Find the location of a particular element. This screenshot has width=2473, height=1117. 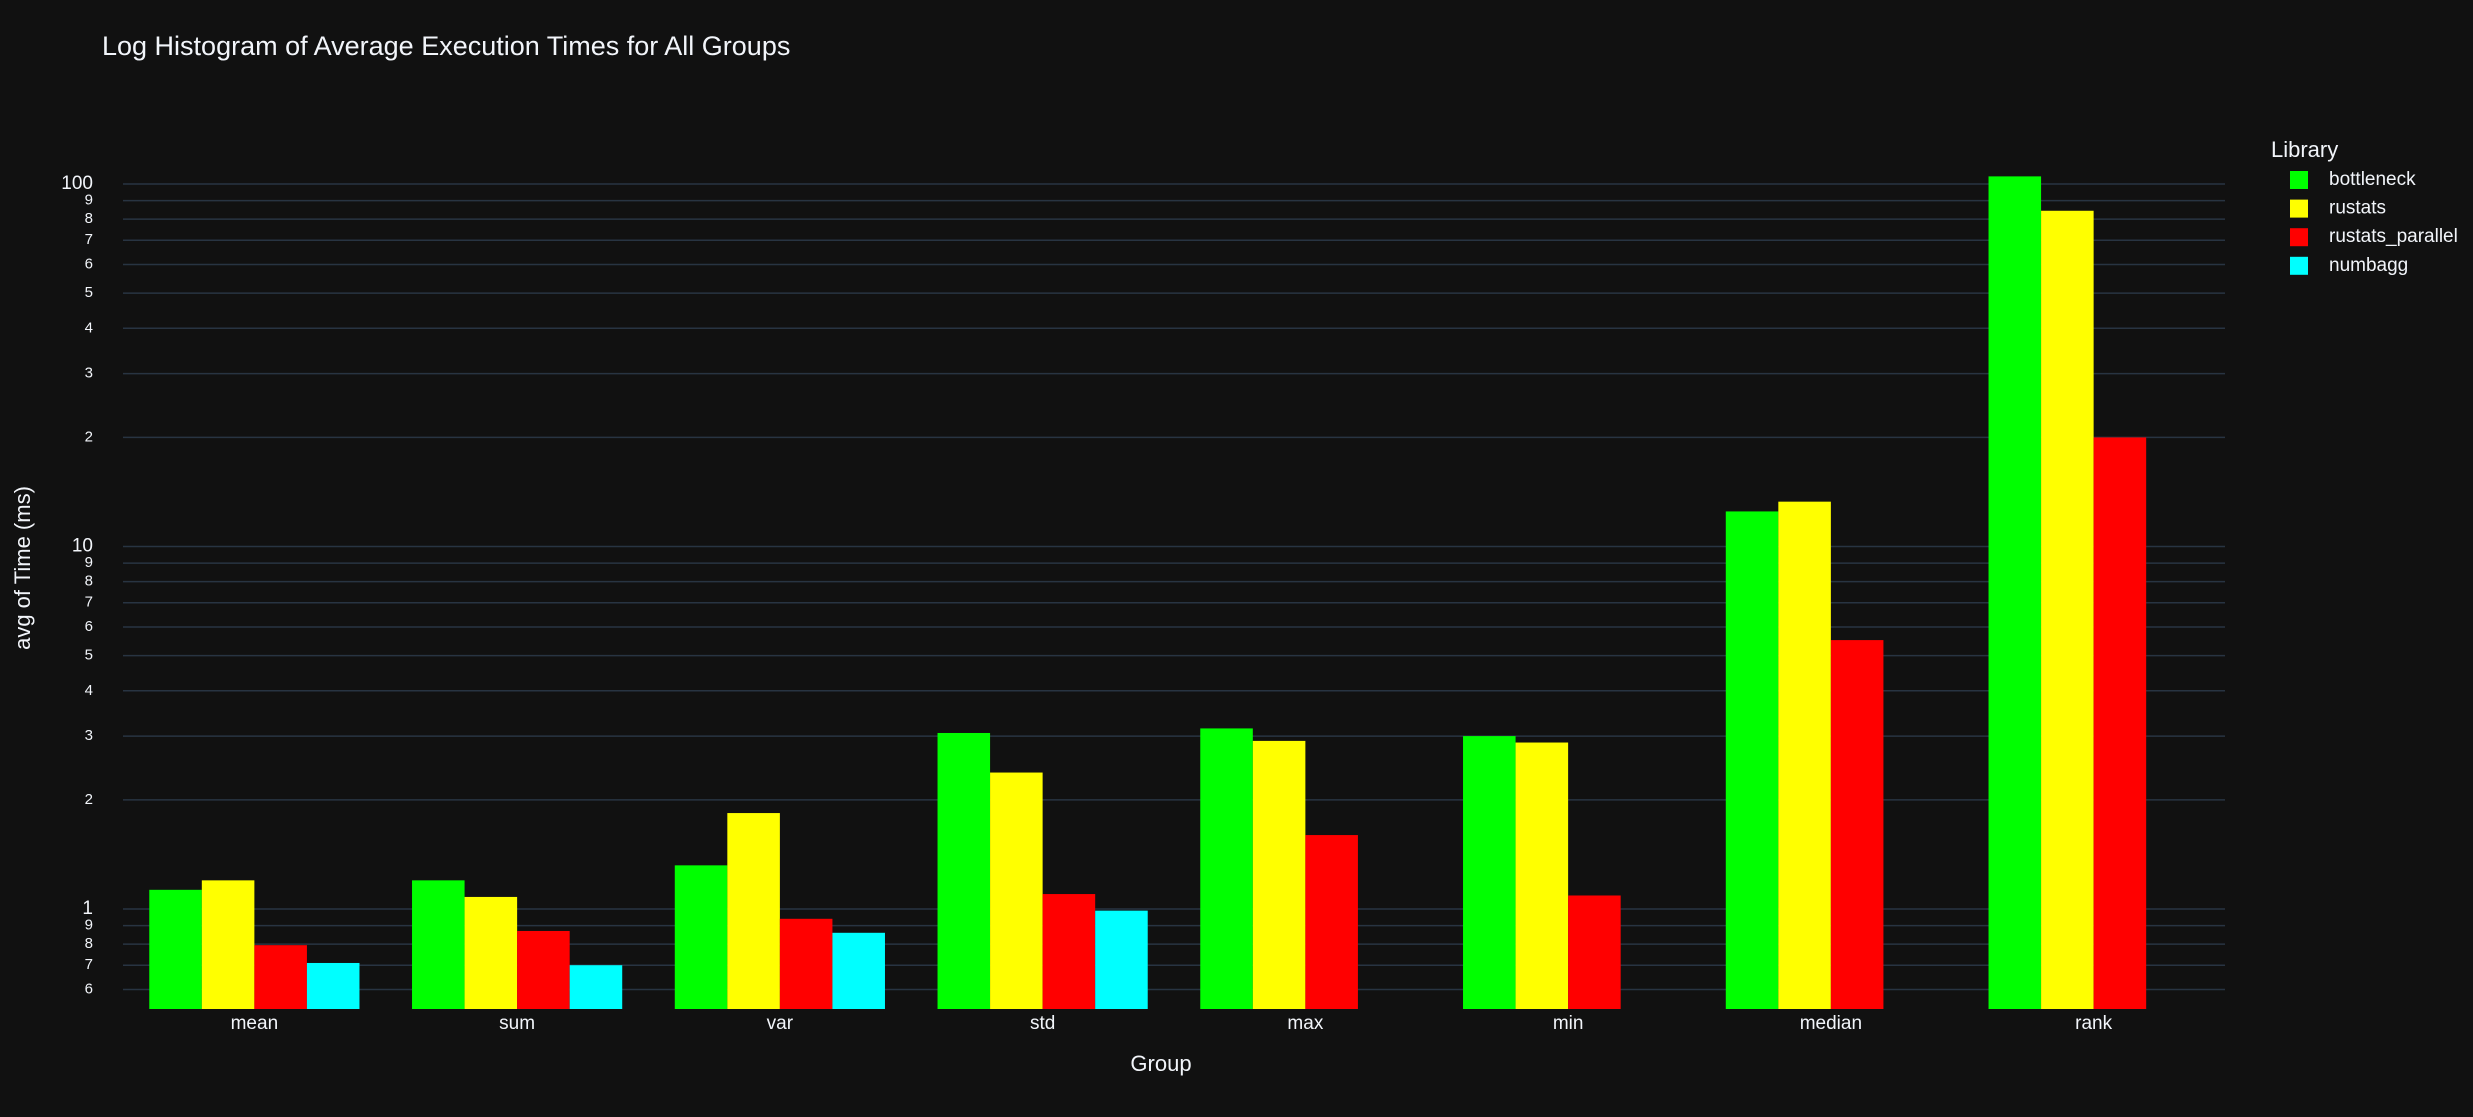

x-axis-title: Group is located at coordinates (1160, 1063).